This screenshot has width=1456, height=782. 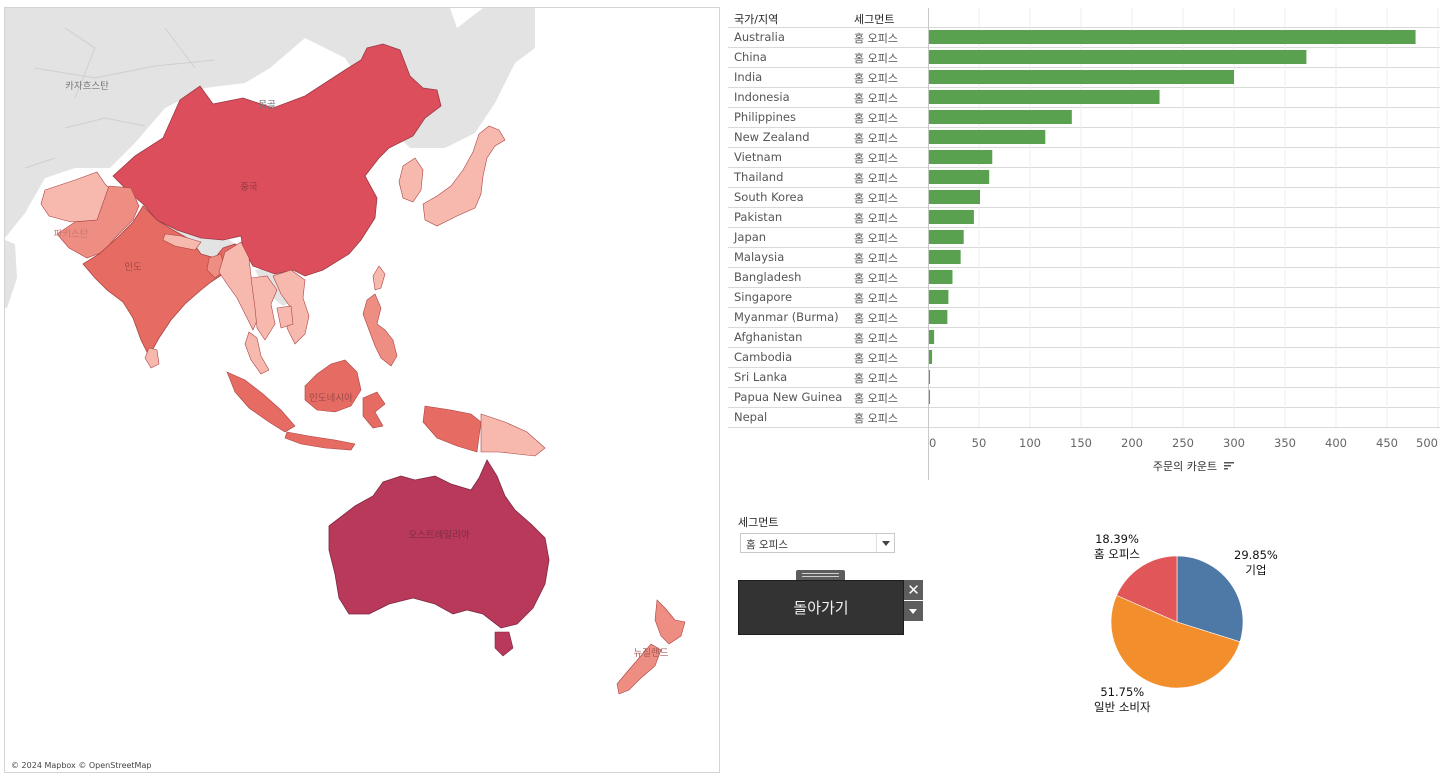 I want to click on bar-indonesia, so click(x=1044, y=97).